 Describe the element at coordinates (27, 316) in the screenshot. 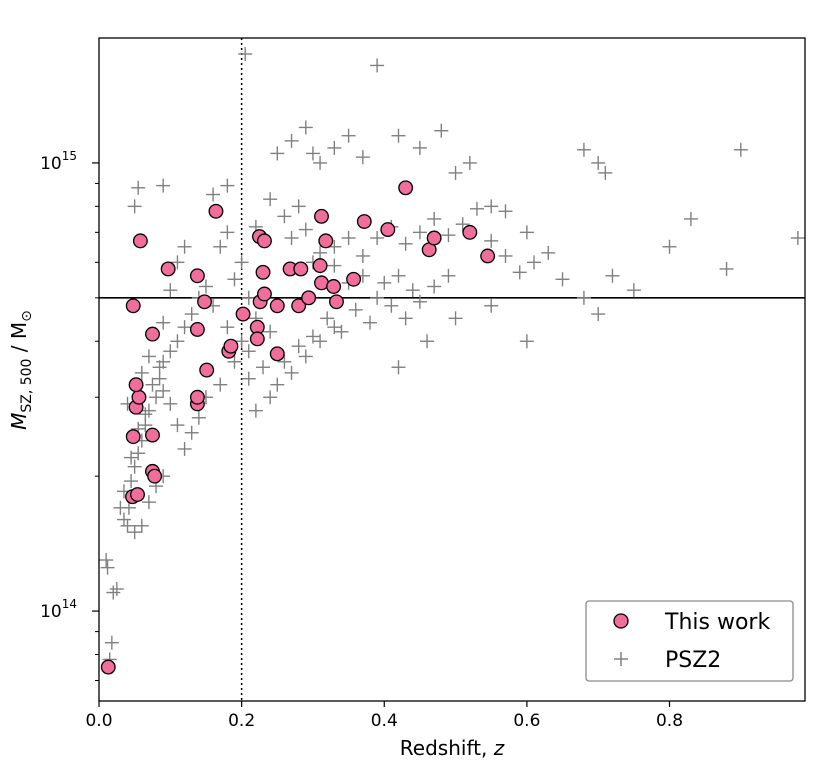

I see `y-axis-label-unit-subscript: ⊙` at that location.